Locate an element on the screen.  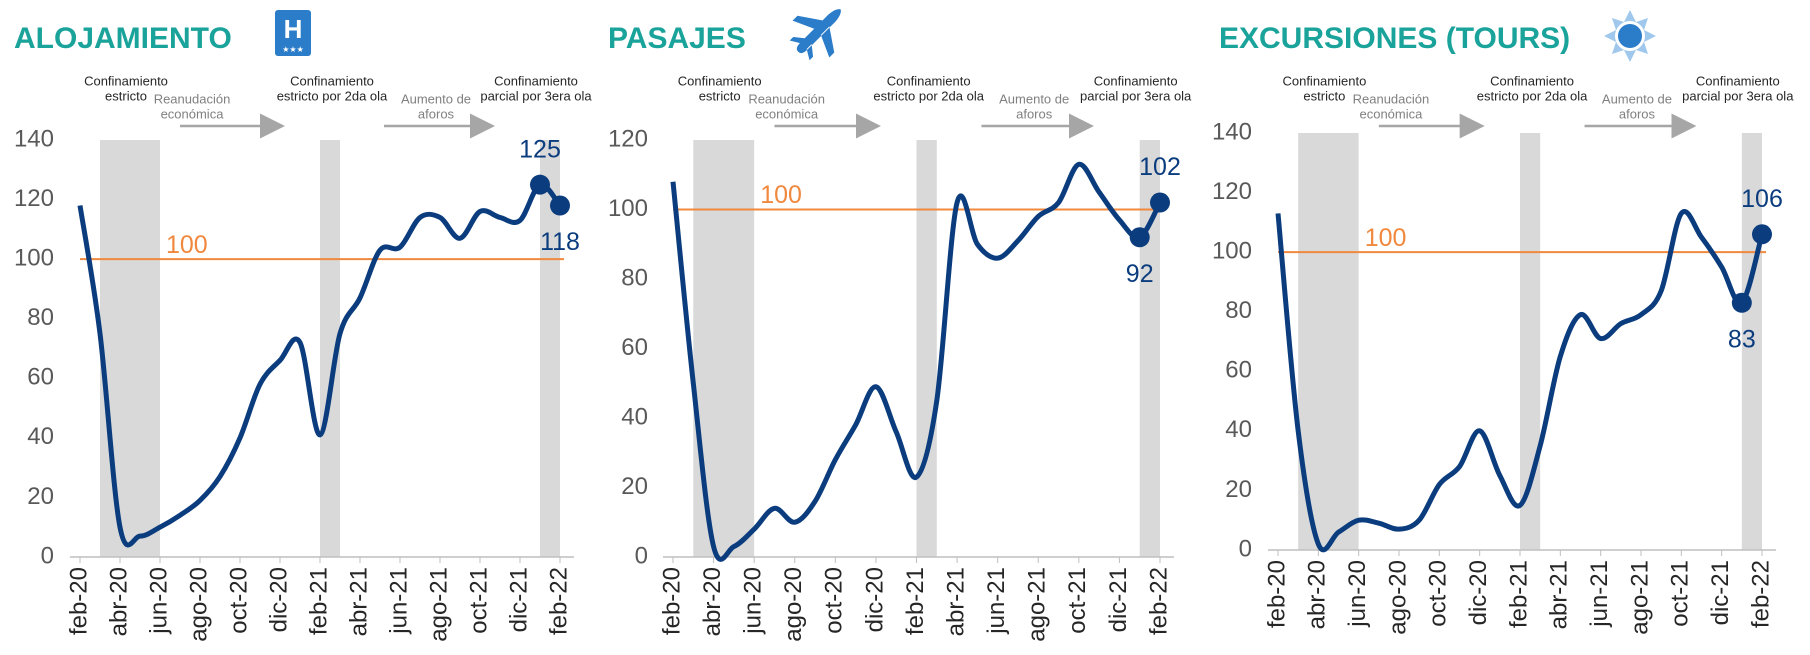
data-label: 92 is located at coordinates (1140, 274).